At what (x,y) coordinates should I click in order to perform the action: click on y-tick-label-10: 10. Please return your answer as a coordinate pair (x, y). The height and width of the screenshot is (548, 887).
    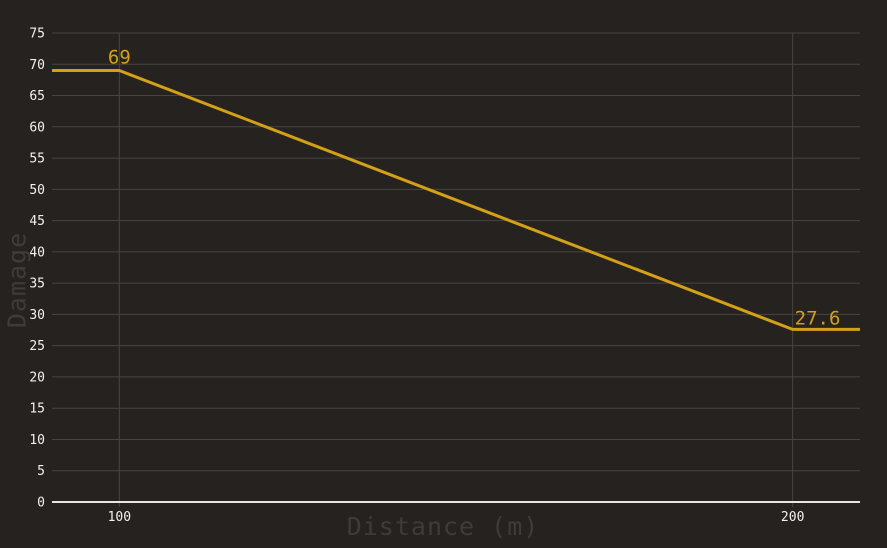
    Looking at the image, I should click on (37, 440).